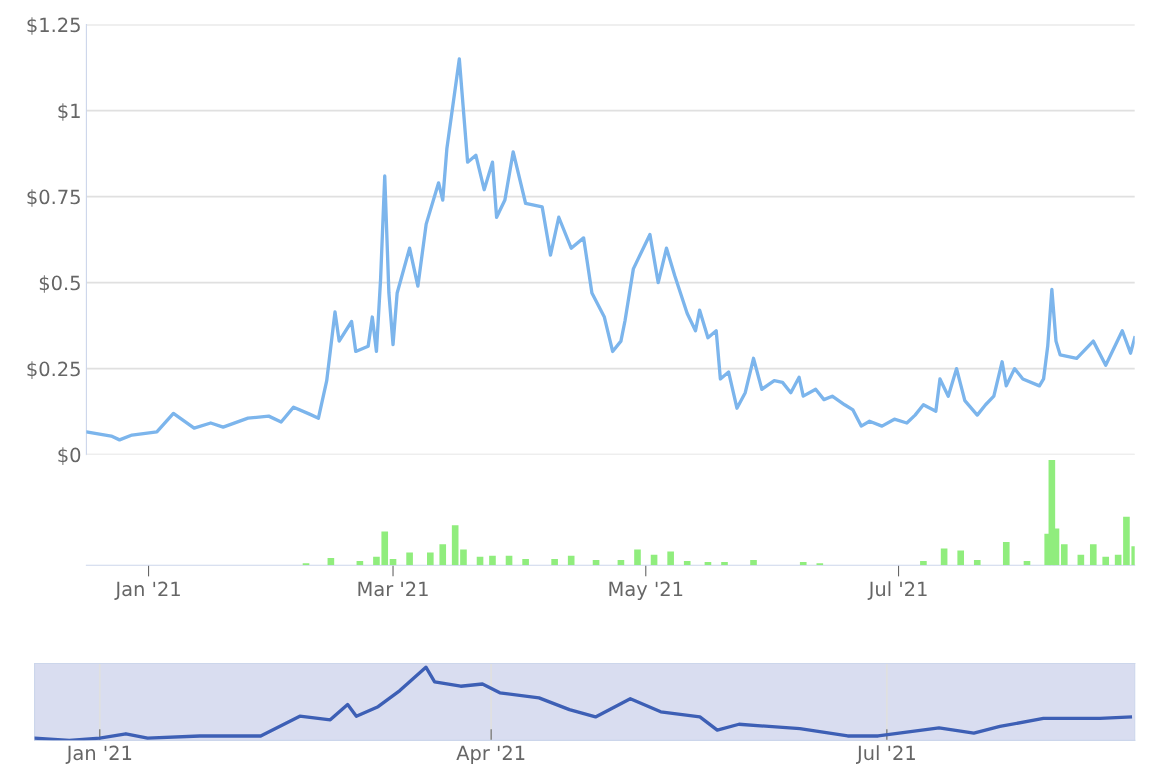  I want to click on y-tick-label: $1, so click(69, 112).